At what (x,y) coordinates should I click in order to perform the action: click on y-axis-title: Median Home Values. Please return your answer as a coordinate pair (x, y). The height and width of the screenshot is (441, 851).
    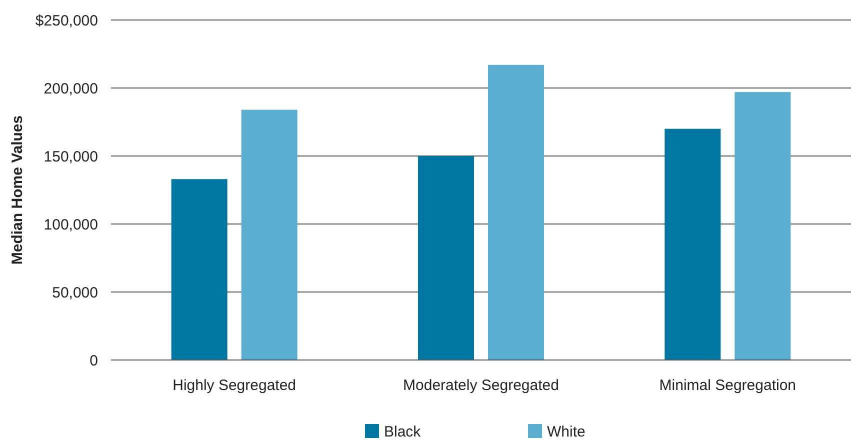
    Looking at the image, I should click on (17, 190).